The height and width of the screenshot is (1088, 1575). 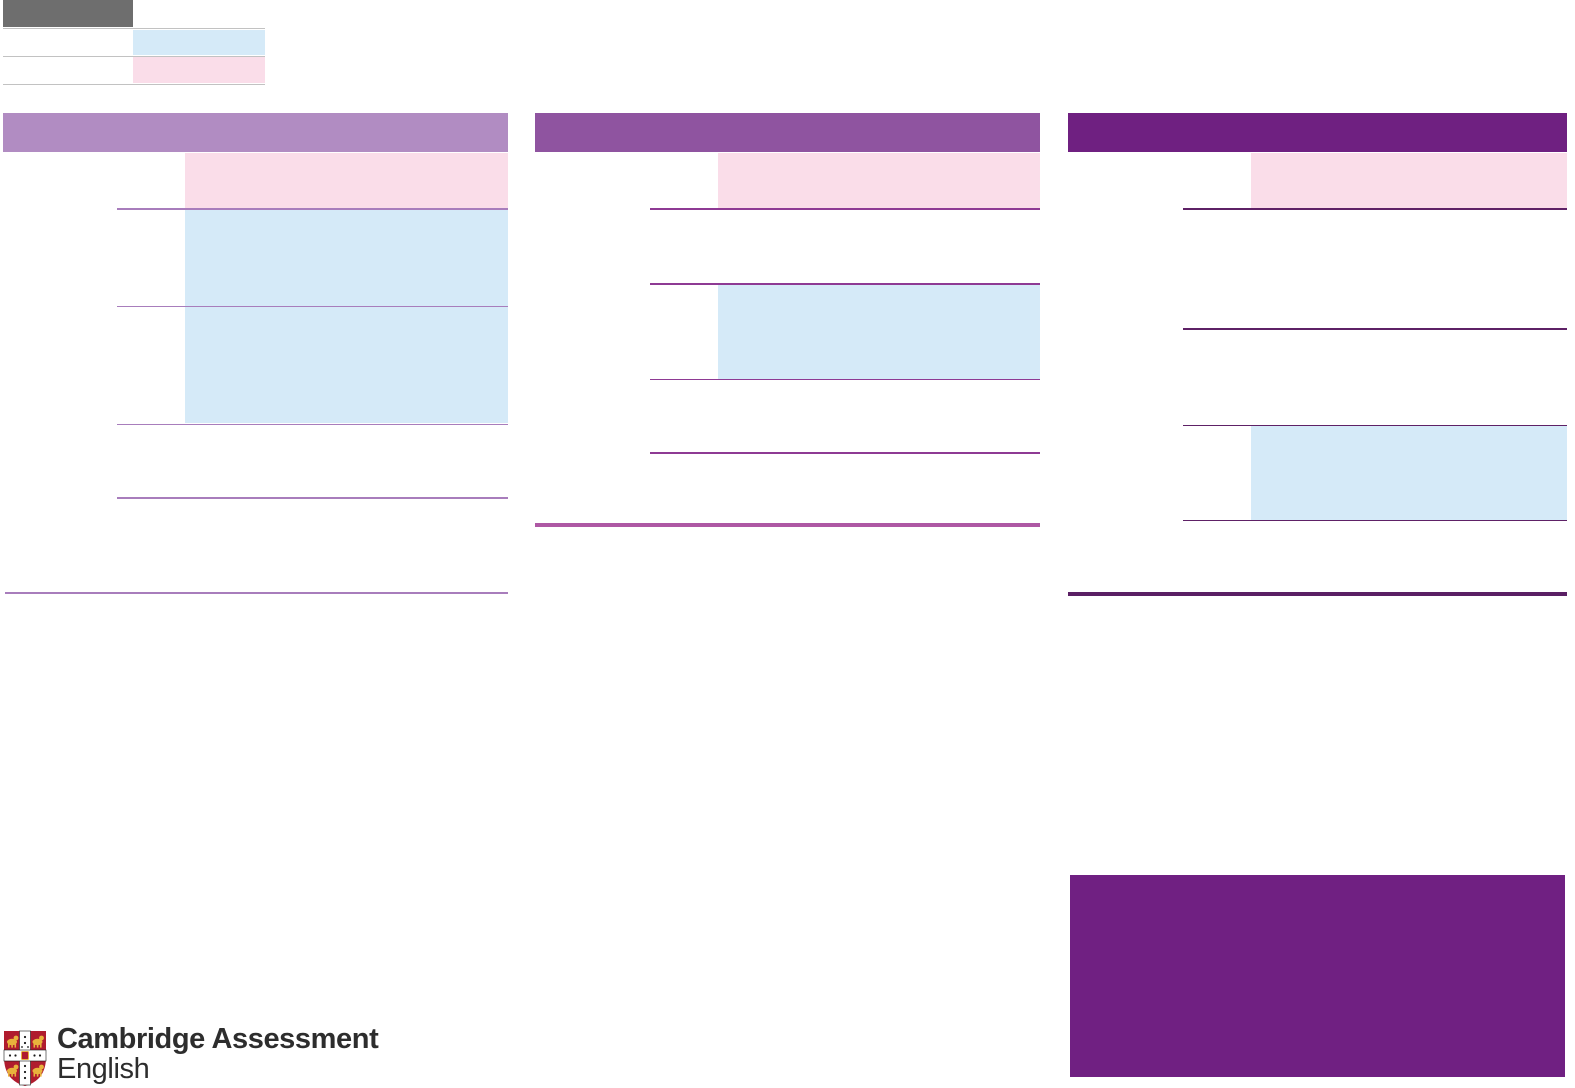 I want to click on column1-header-bar, so click(x=255, y=132).